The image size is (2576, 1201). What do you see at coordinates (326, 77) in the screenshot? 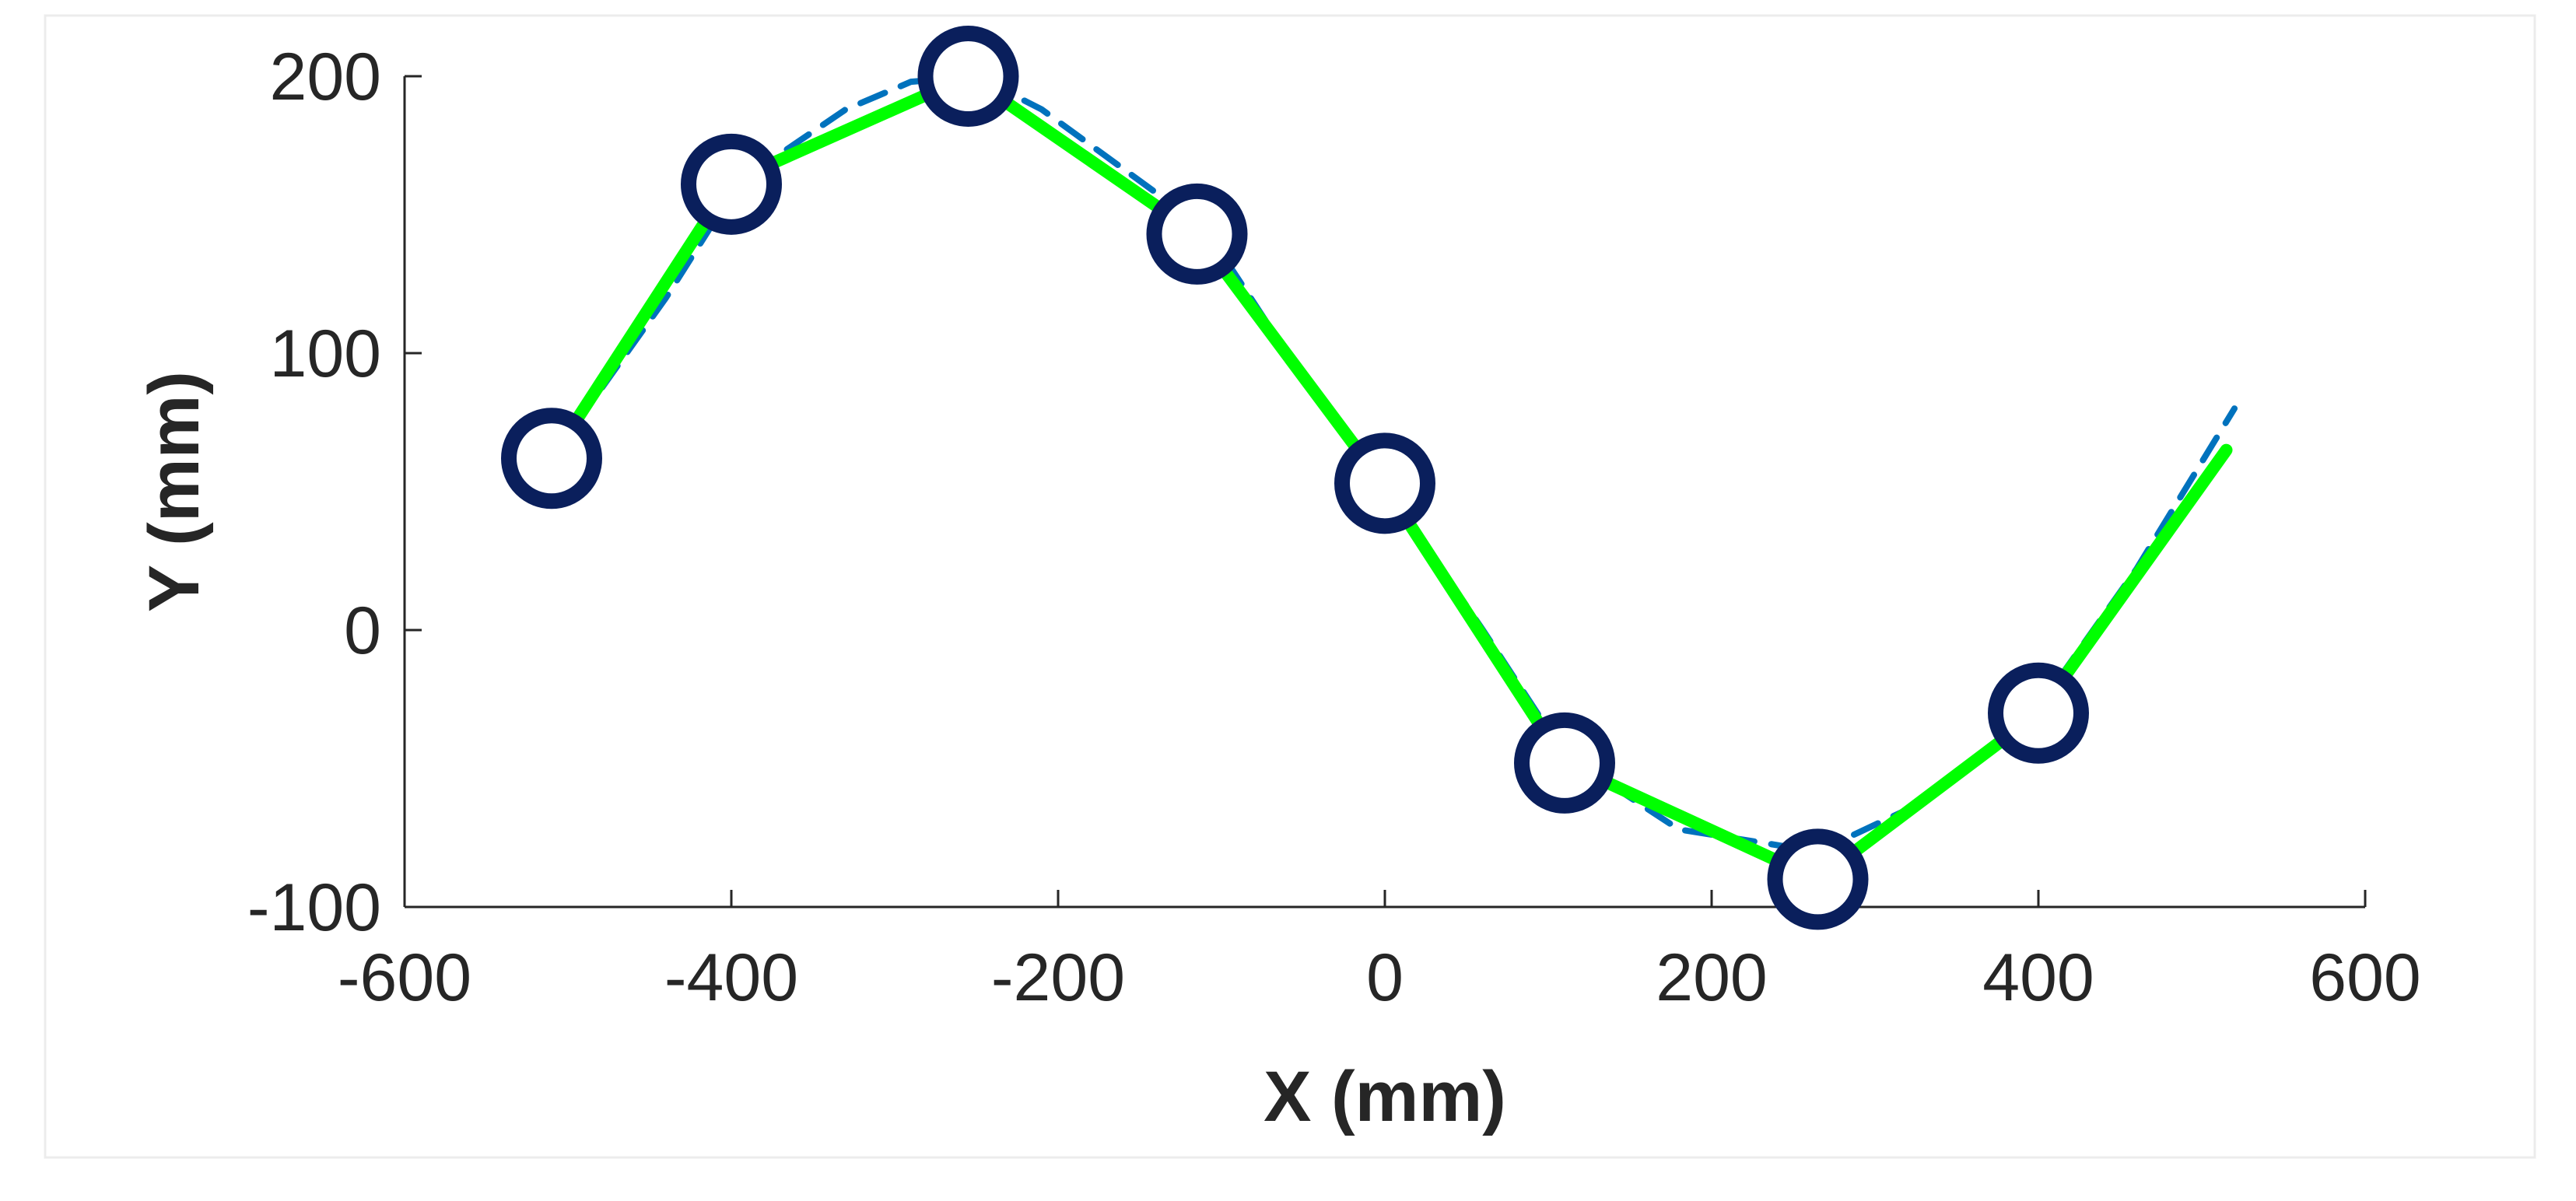
I see `y-tick-label: 200` at bounding box center [326, 77].